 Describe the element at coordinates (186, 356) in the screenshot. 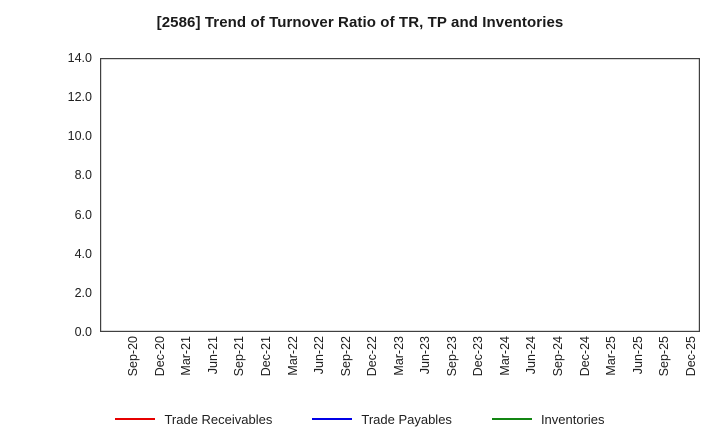

I see `x-axis-tick-label: Mar-21` at that location.